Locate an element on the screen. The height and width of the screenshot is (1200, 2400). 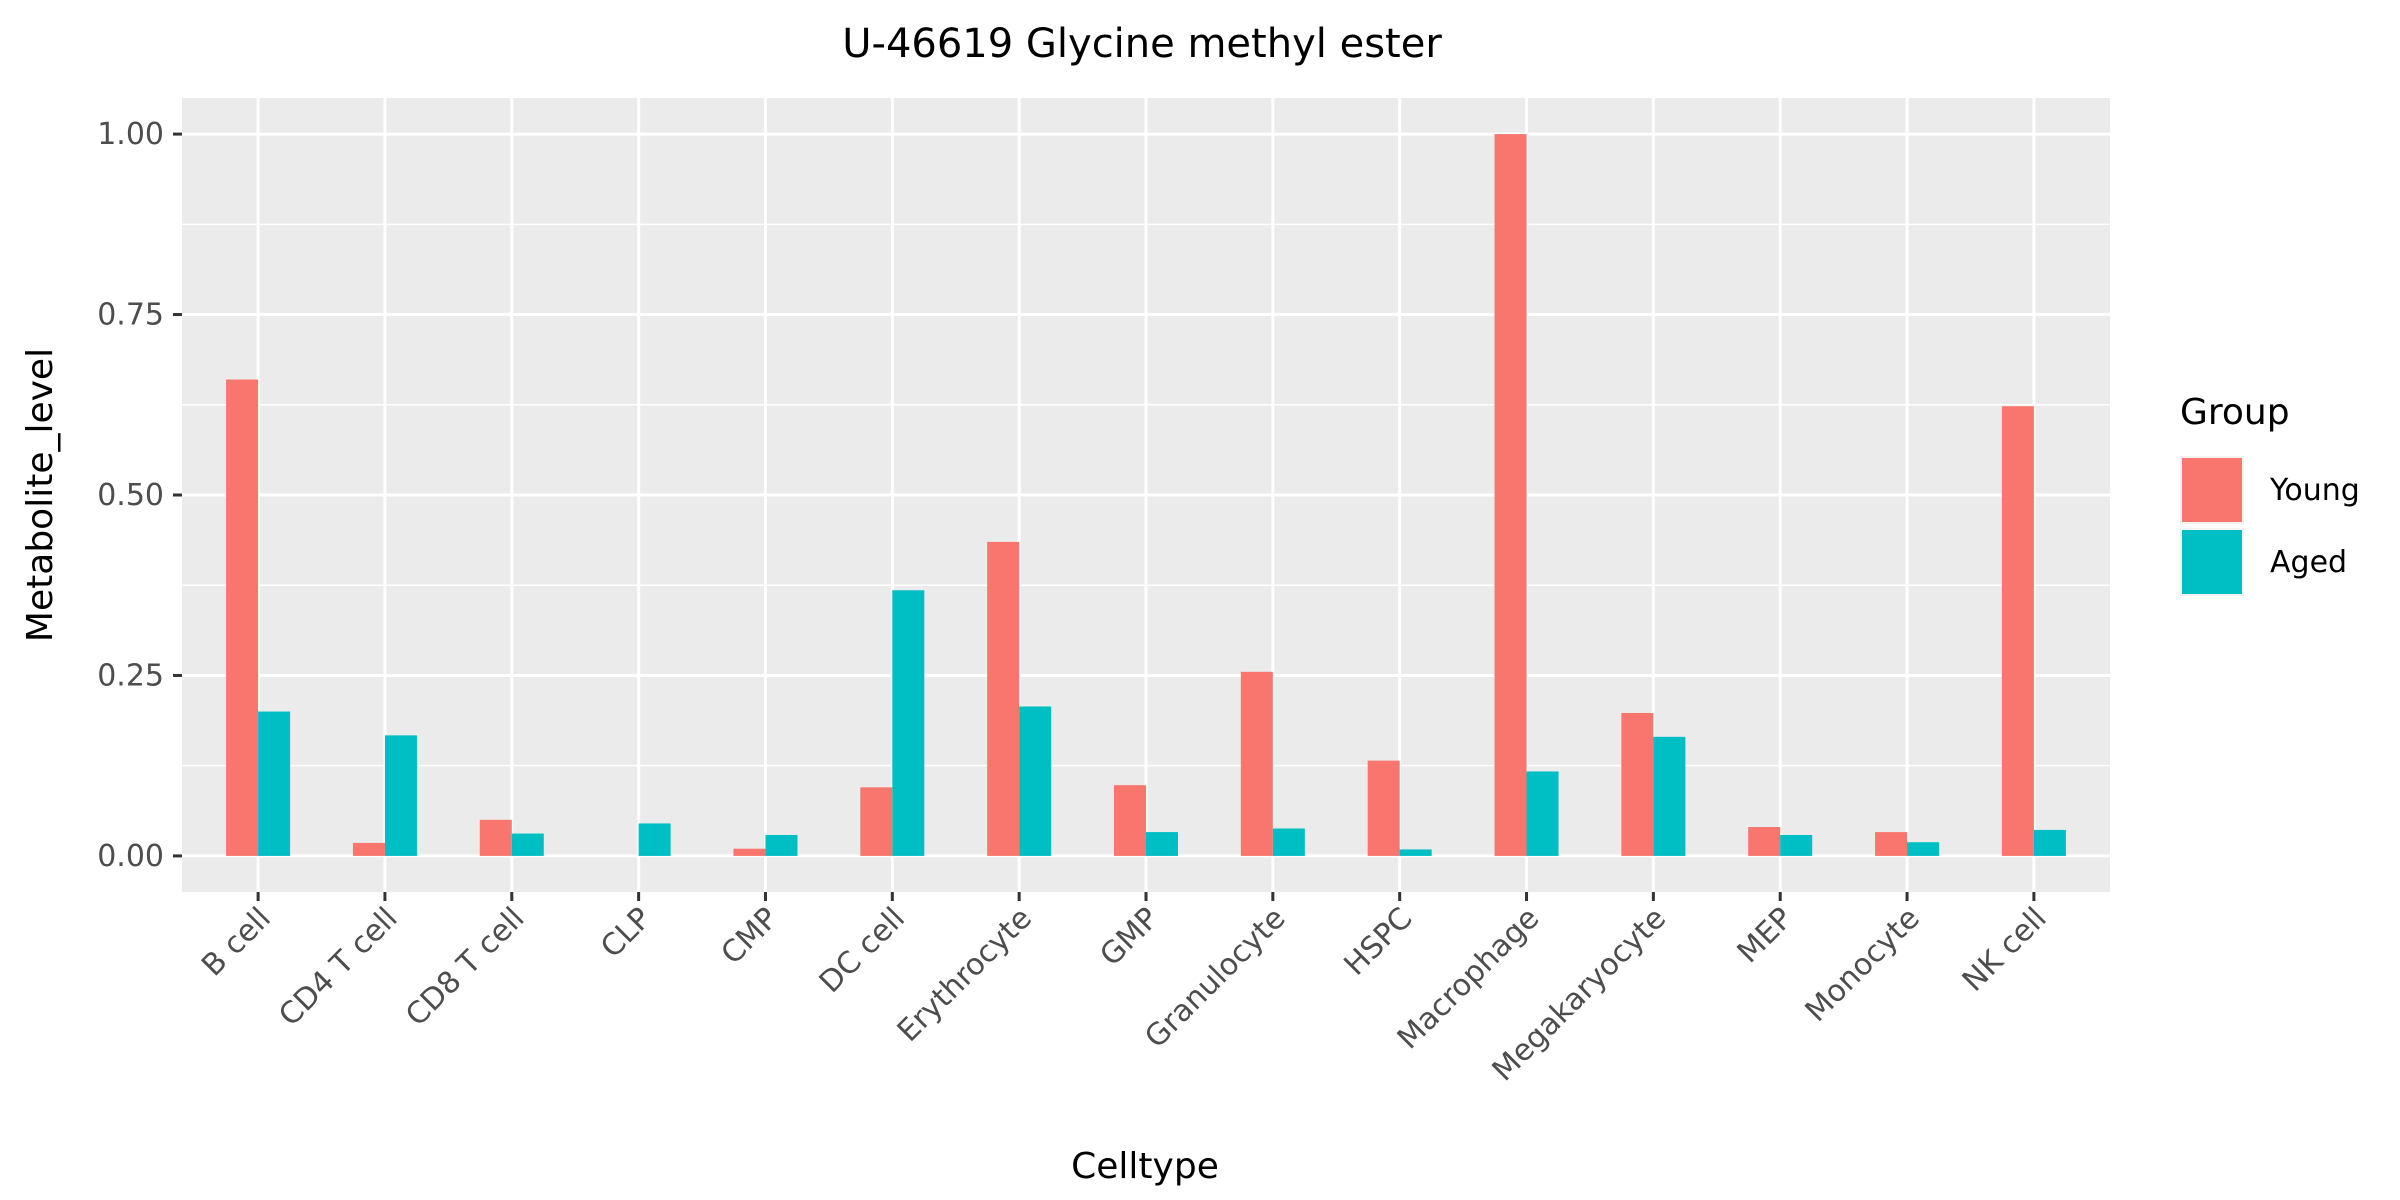
legend-label-aged: Aged is located at coordinates (2308, 562).